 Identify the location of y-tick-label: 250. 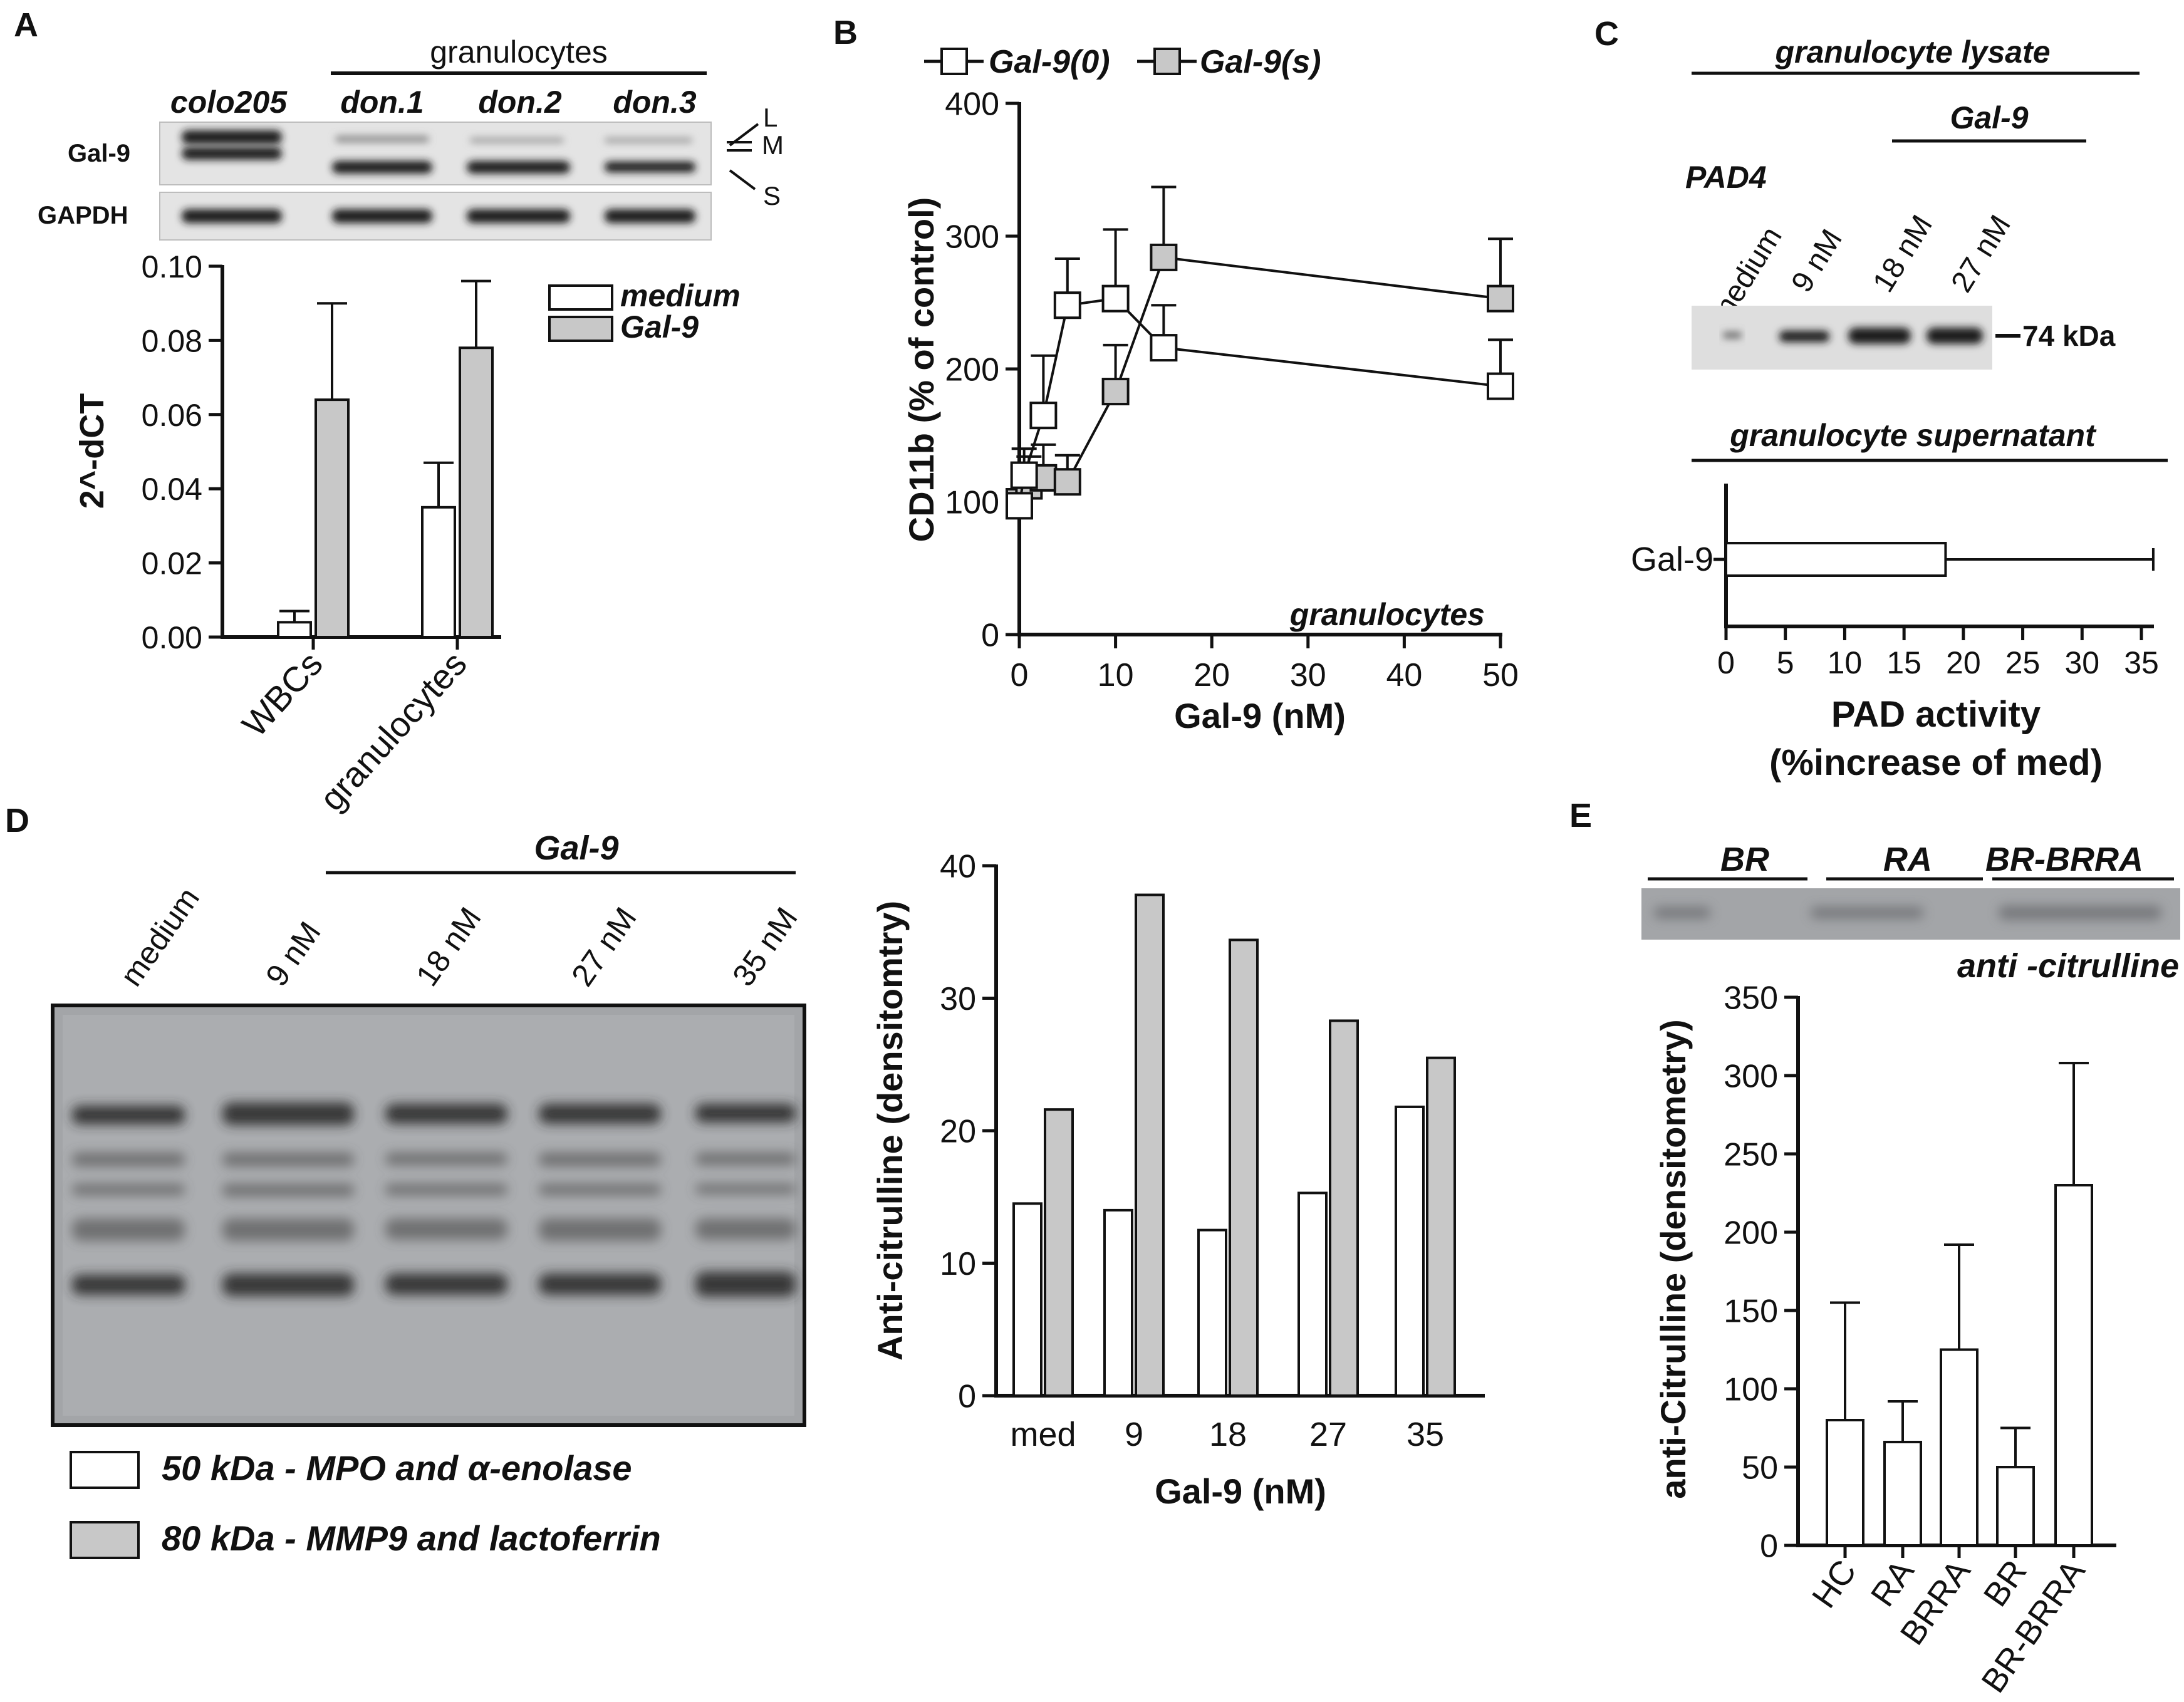
(1751, 1155).